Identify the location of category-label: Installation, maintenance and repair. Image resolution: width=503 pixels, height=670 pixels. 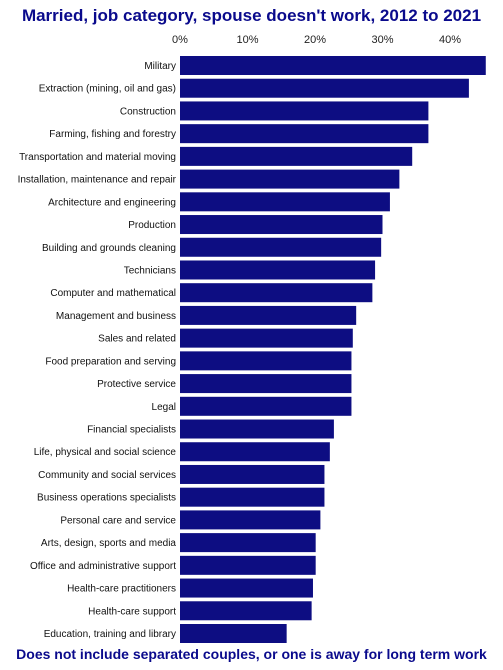
(97, 180).